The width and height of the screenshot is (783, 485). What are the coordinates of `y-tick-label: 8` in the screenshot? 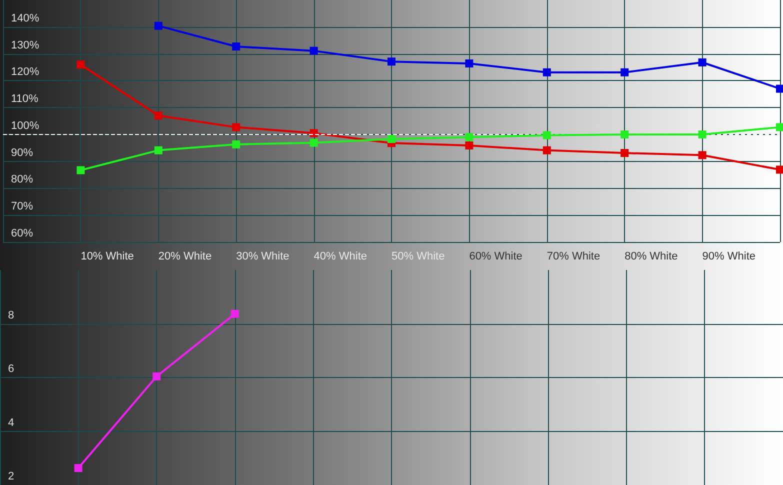 It's located at (11, 315).